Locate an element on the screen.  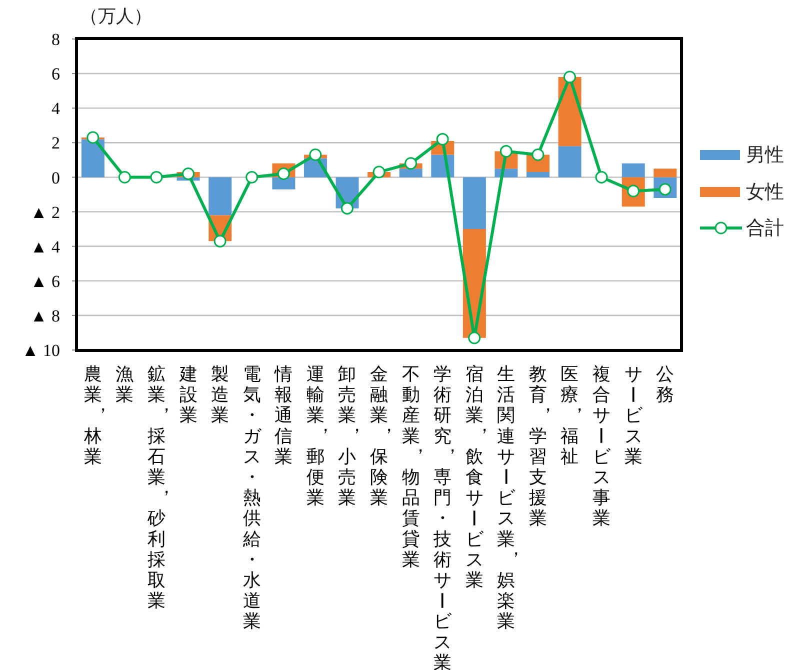
x-tick-label: 医療，福祉 is located at coordinates (574, 415).